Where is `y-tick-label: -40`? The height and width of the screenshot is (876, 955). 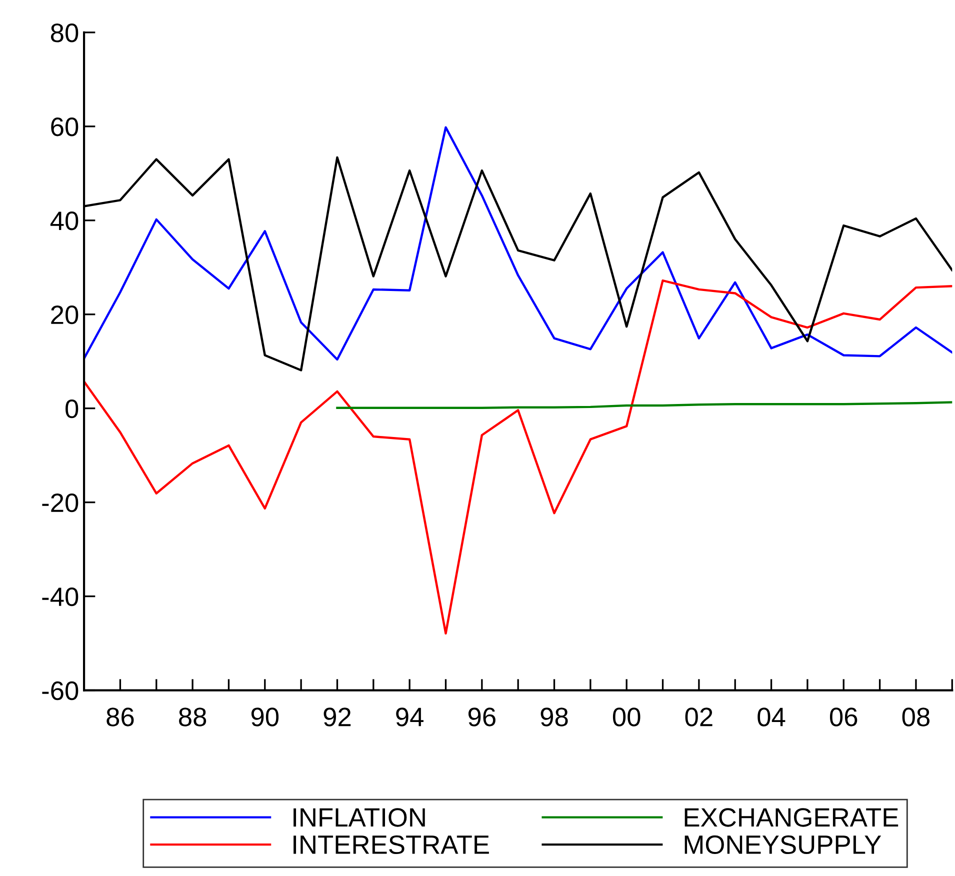
y-tick-label: -40 is located at coordinates (60, 596).